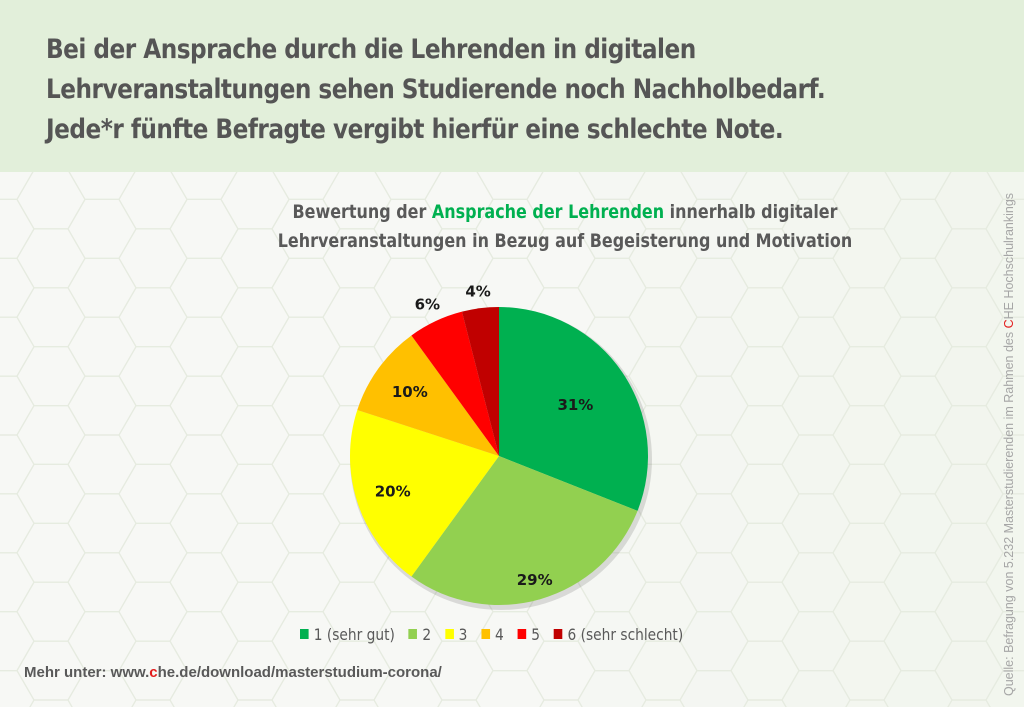  I want to click on legend-item-6: 6 (sehr schlecht), so click(618, 634).